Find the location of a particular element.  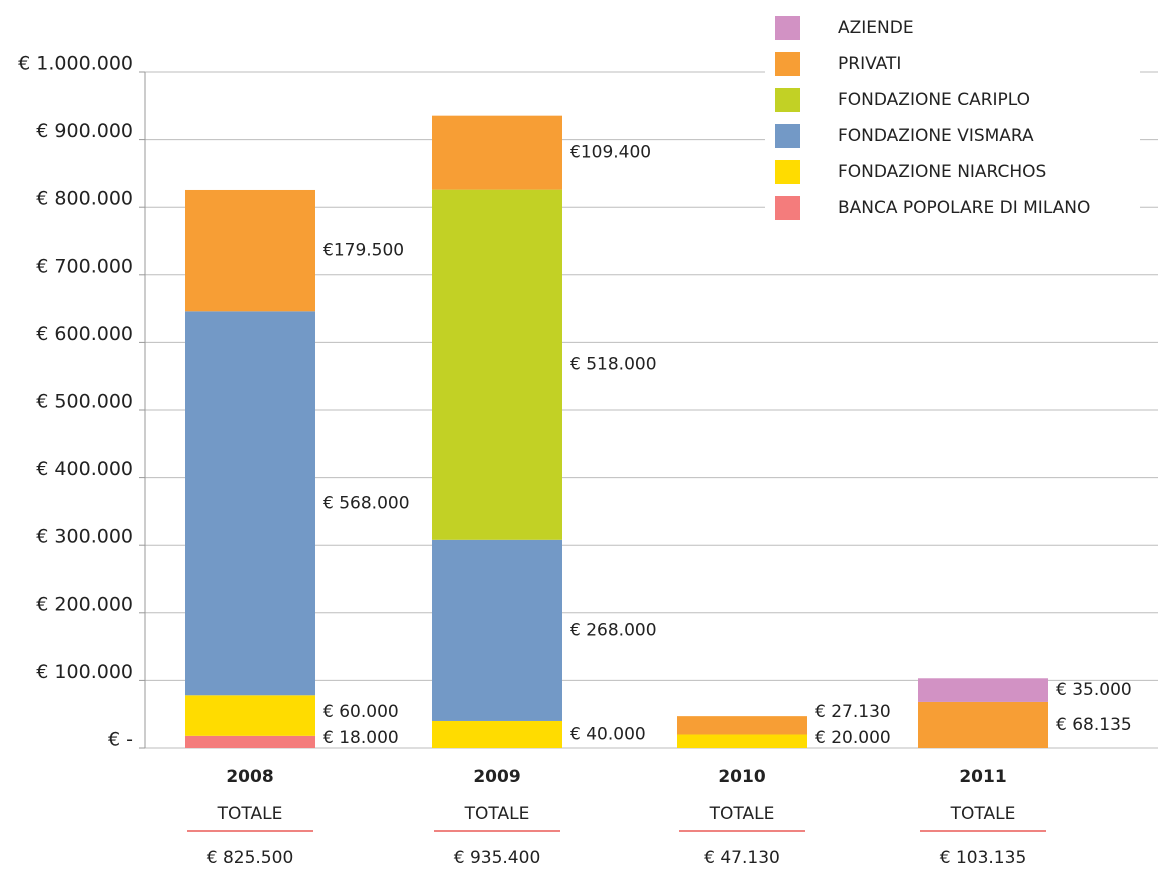

total-label: € 103.135 is located at coordinates (983, 858).